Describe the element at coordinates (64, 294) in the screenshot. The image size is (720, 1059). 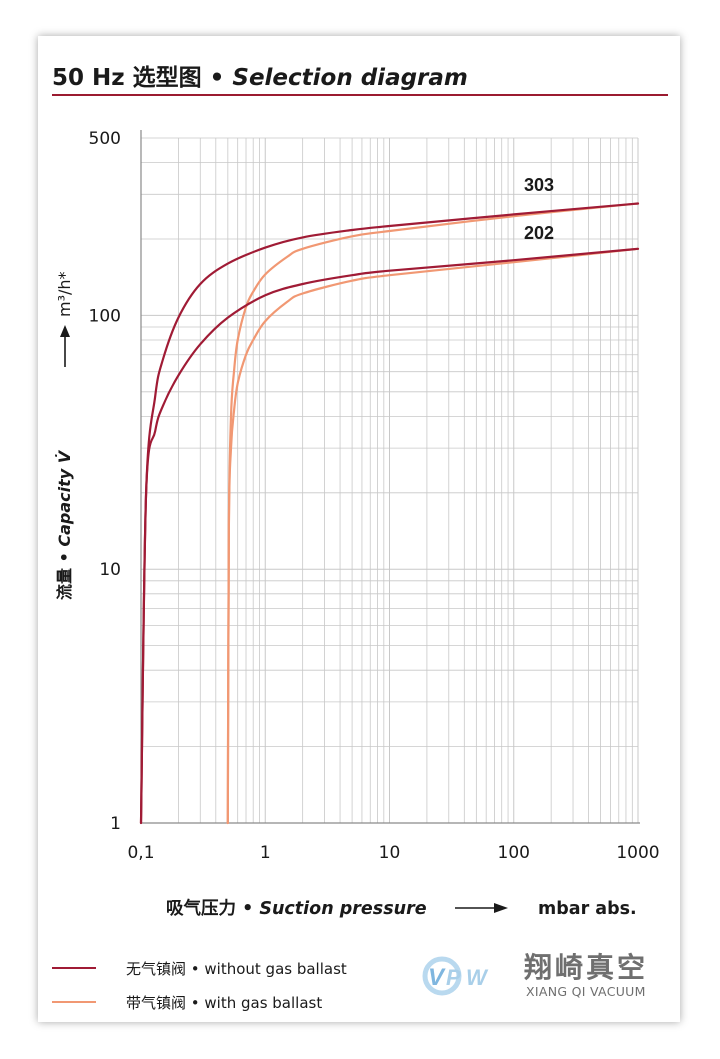
I see `y-axis-unit: m³/h*` at that location.